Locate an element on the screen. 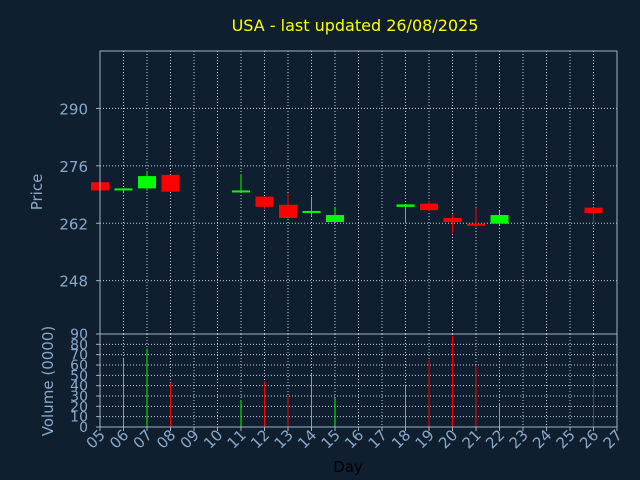 The width and height of the screenshot is (640, 480). x-tick-label: 09 is located at coordinates (190, 439).